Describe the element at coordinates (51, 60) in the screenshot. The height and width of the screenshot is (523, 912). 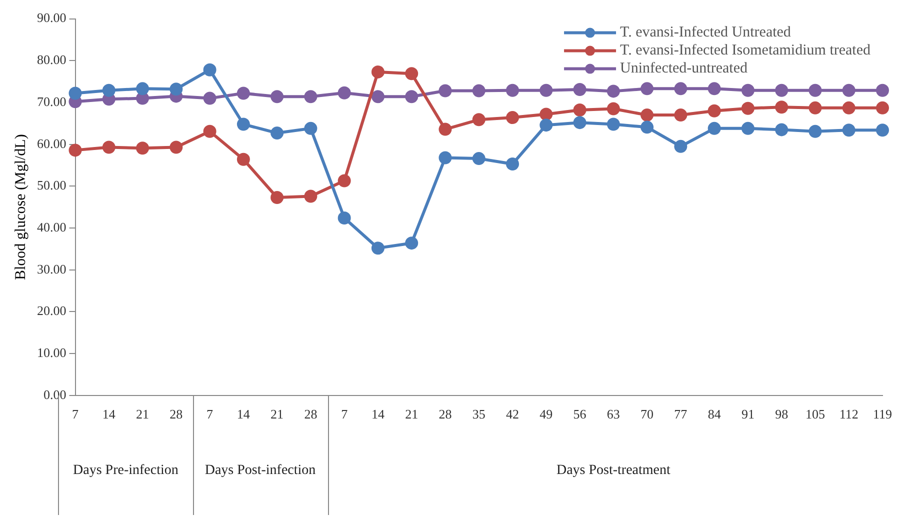
I see `y-tick-label: 80.00` at that location.